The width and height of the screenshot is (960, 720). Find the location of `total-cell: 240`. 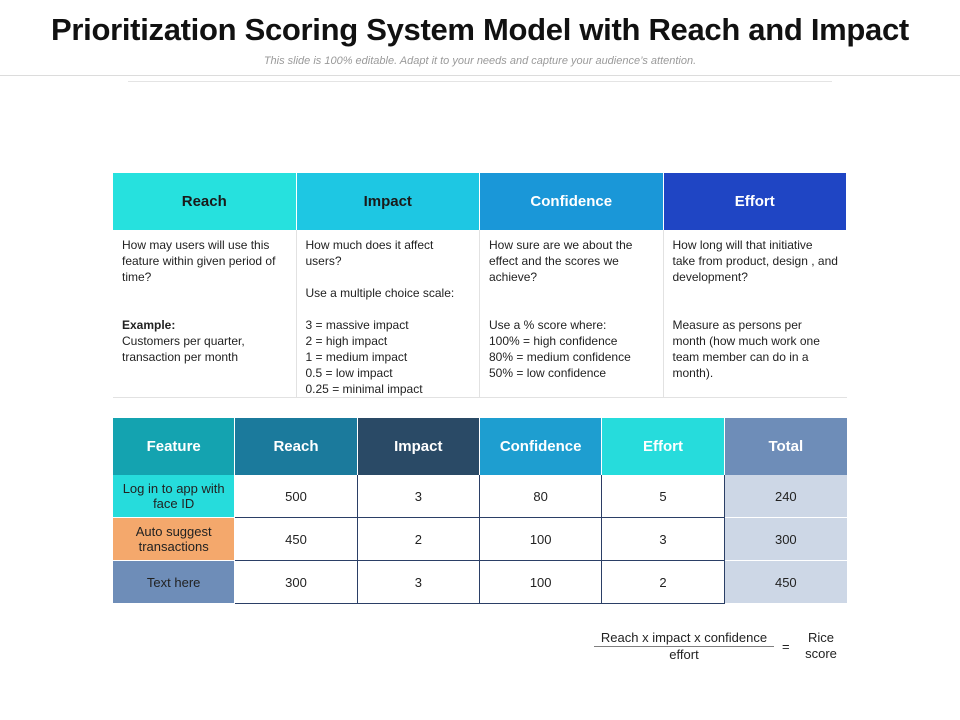

total-cell: 240 is located at coordinates (785, 496).